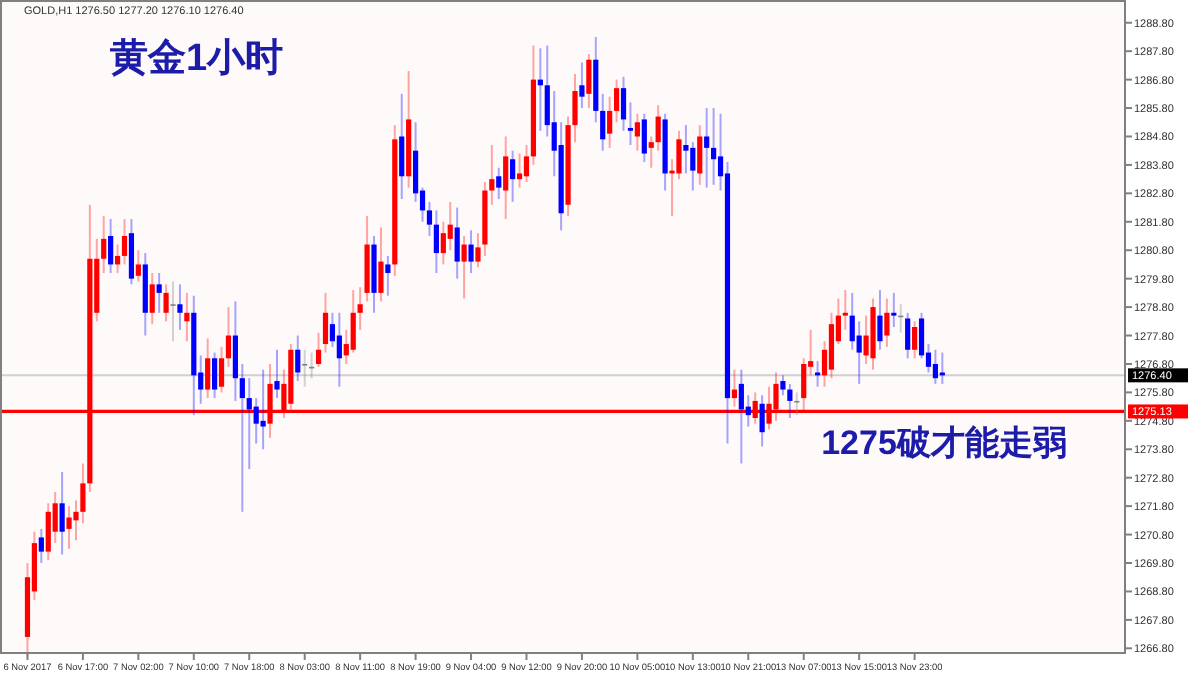  What do you see at coordinates (196, 58) in the screenshot?
I see `text: 黄金1小时` at bounding box center [196, 58].